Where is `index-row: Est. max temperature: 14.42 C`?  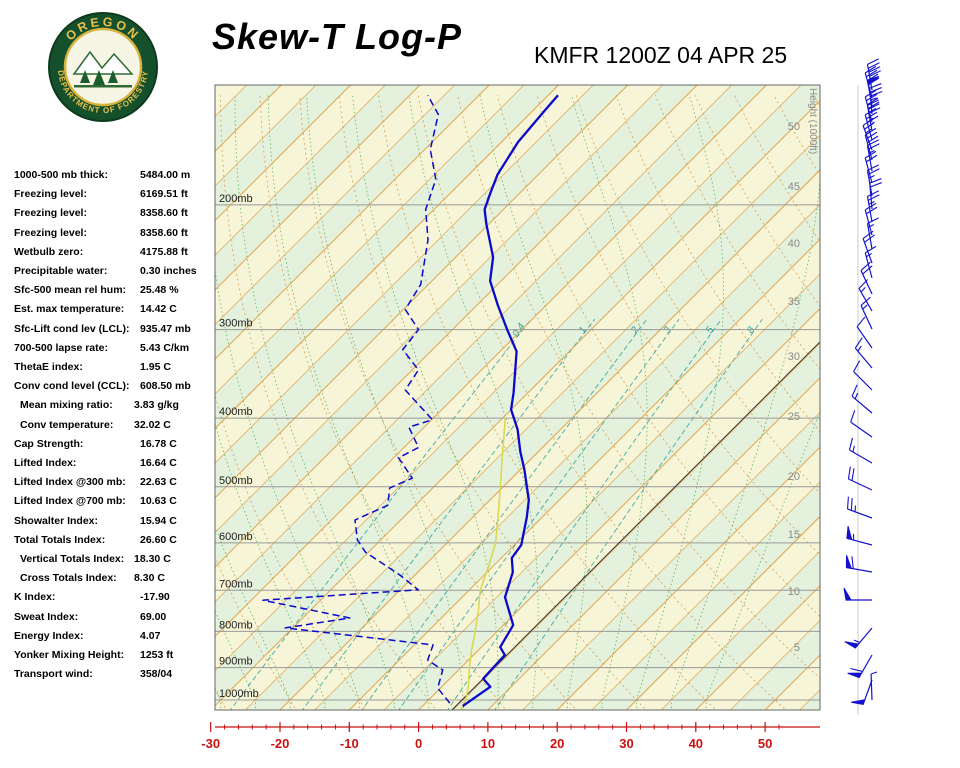
index-row: Est. max temperature: 14.42 C is located at coordinates (116, 309).